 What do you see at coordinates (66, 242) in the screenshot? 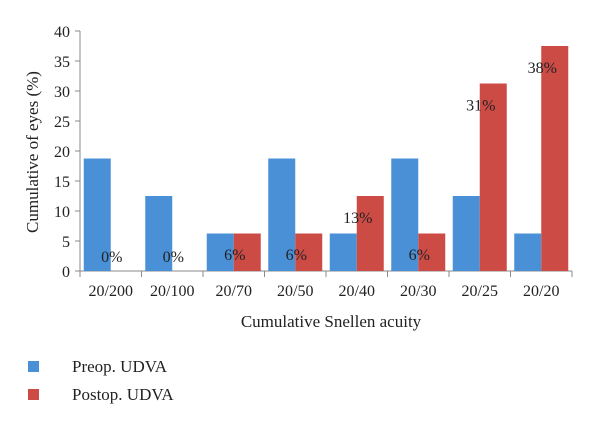
I see `y-tick-label: 5` at bounding box center [66, 242].